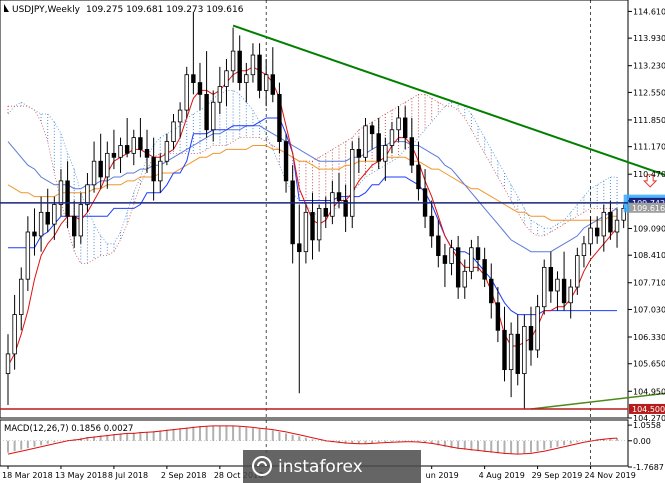 The height and width of the screenshot is (483, 665). Describe the element at coordinates (128, 475) in the screenshot. I see `time-tick-label: 8 Jul 2018` at that location.